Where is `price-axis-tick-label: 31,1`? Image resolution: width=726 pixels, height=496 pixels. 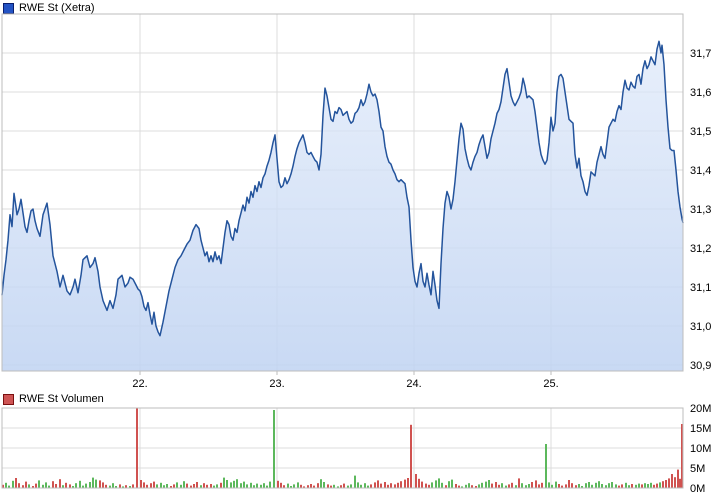
price-axis-tick-label: 31,1 is located at coordinates (700, 288).